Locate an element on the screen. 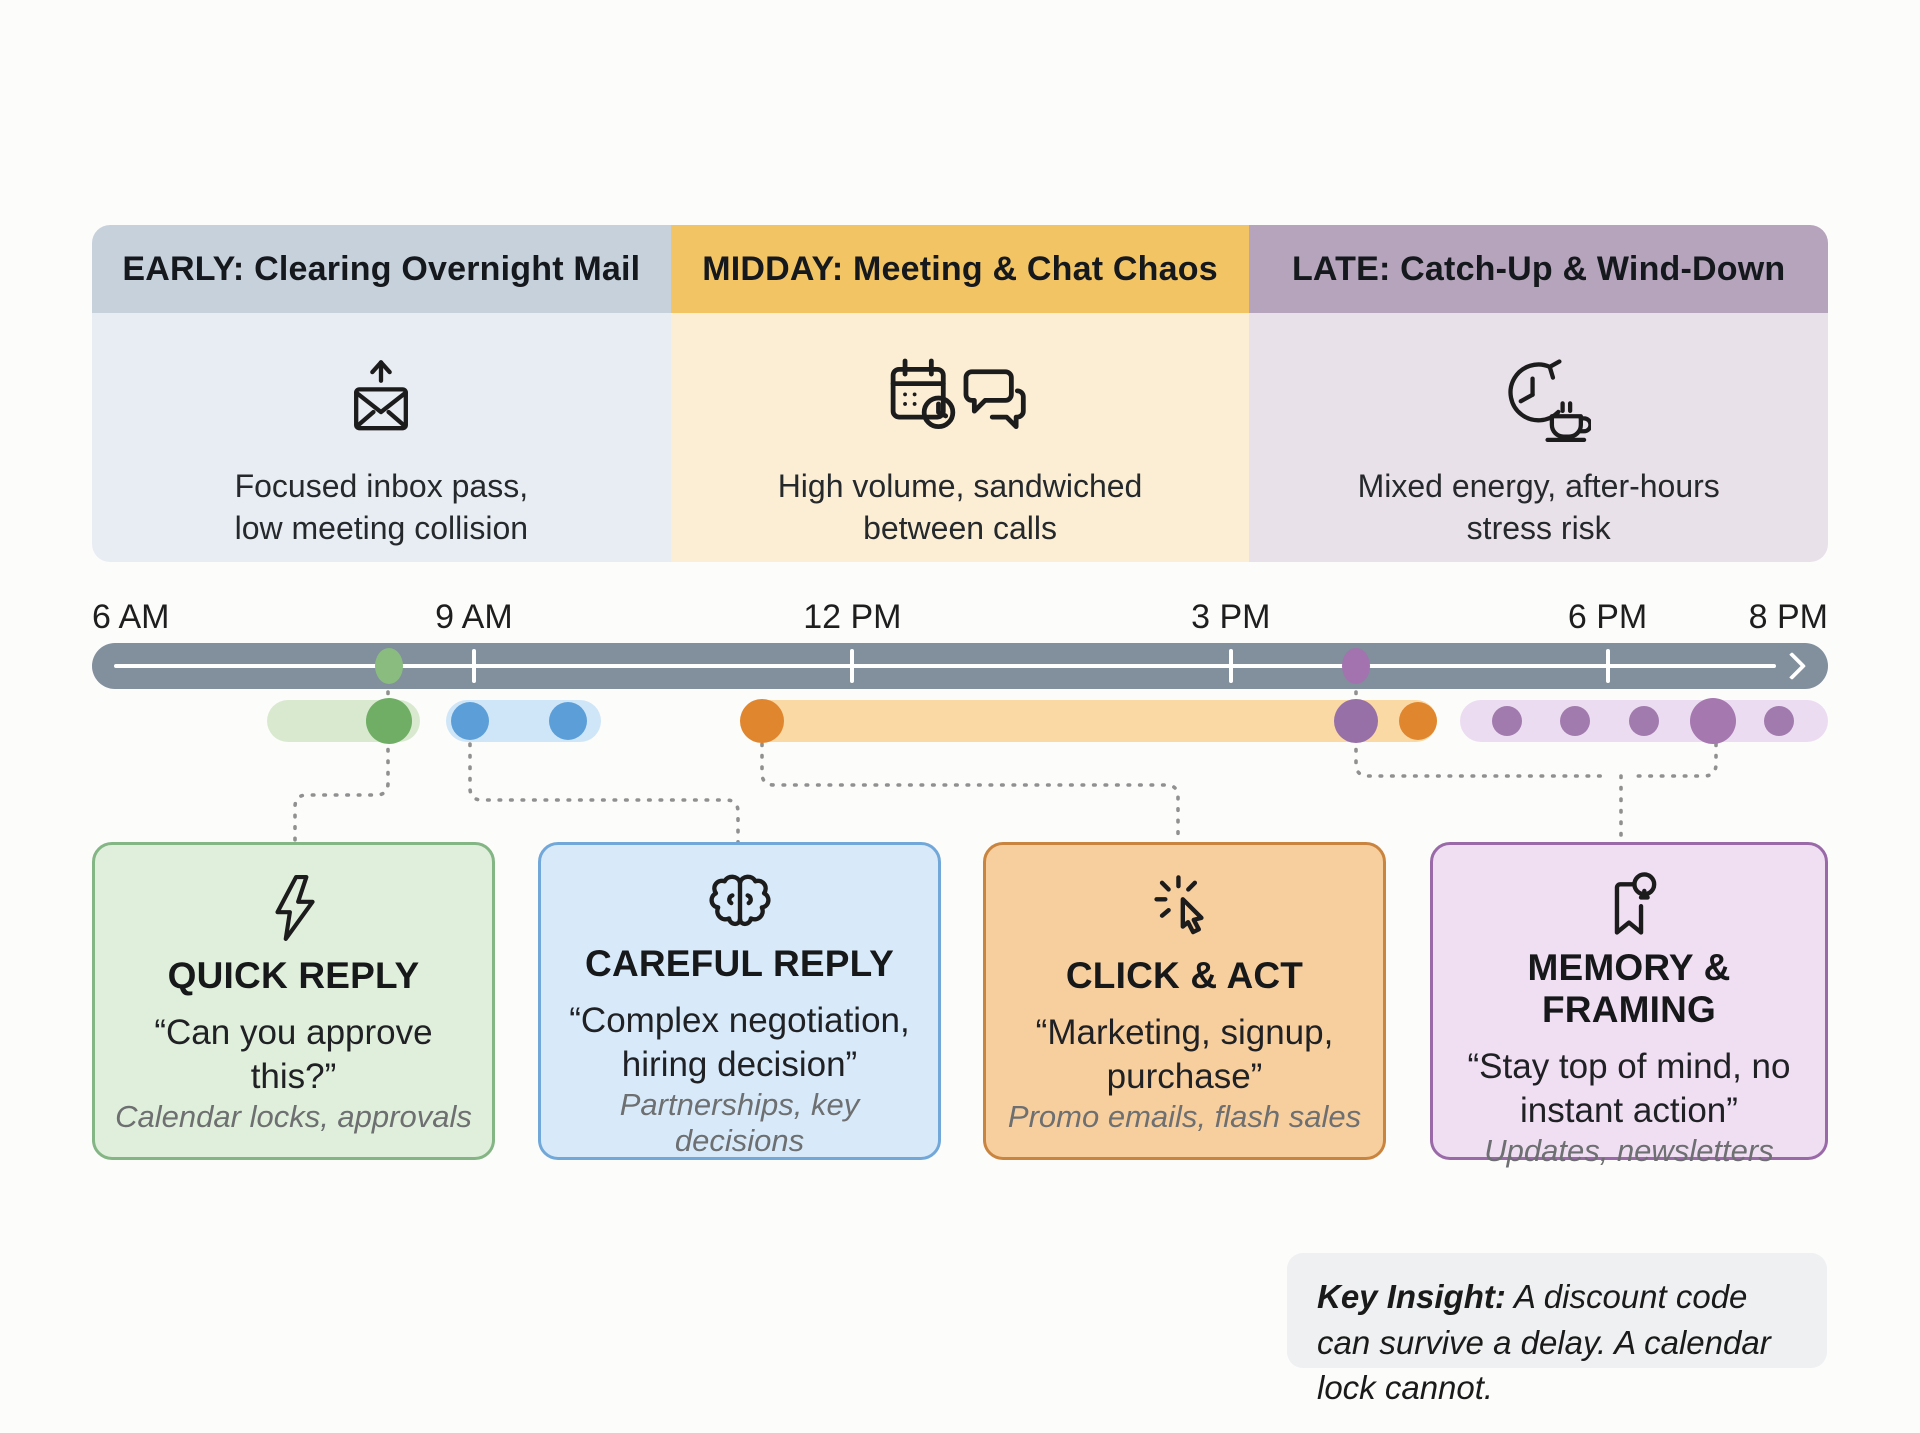 Image resolution: width=1920 pixels, height=1433 pixels. phase-midday-description: High volume, sandwiched between calls is located at coordinates (960, 507).